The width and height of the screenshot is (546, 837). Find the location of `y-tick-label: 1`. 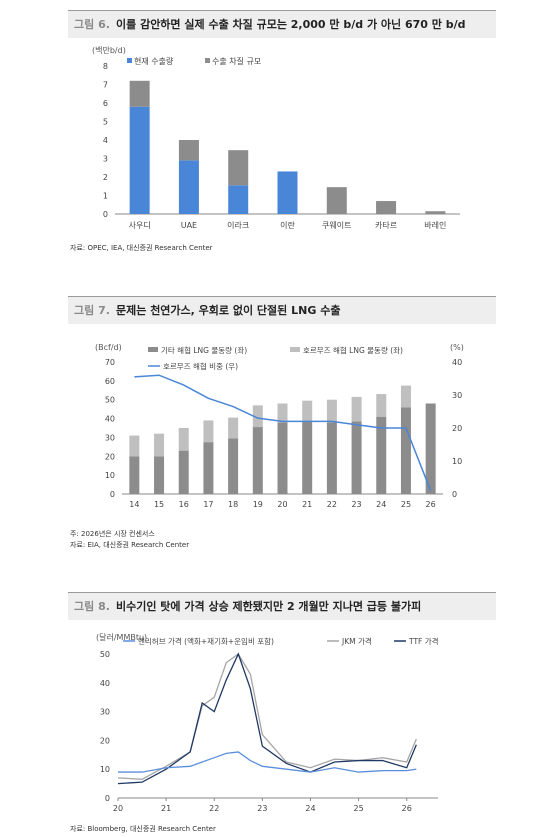

y-tick-label: 1 is located at coordinates (105, 196).